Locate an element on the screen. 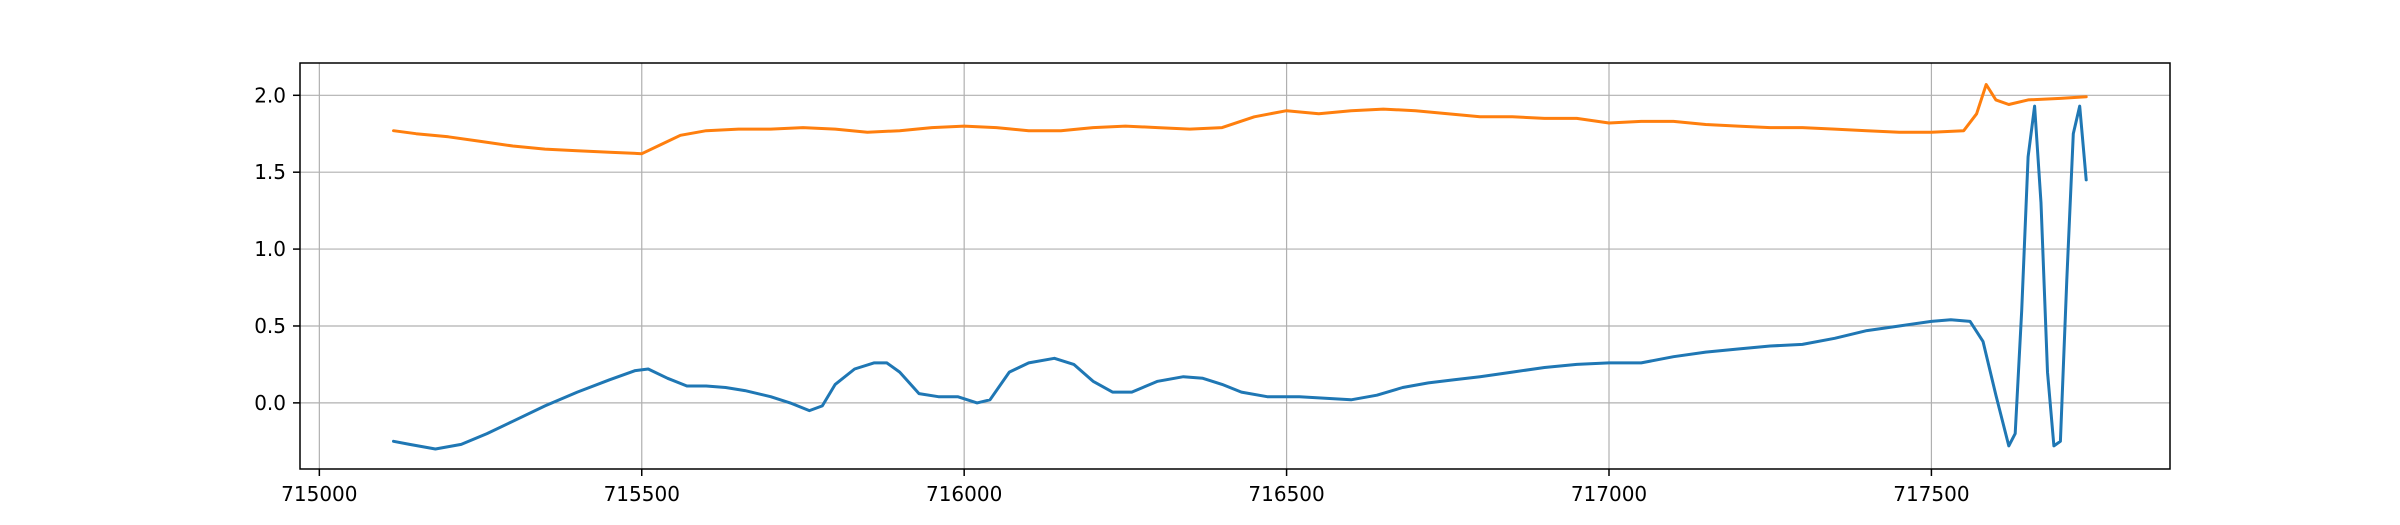 This screenshot has width=2400, height=525. y-tick-label: 0.5 is located at coordinates (270, 326).